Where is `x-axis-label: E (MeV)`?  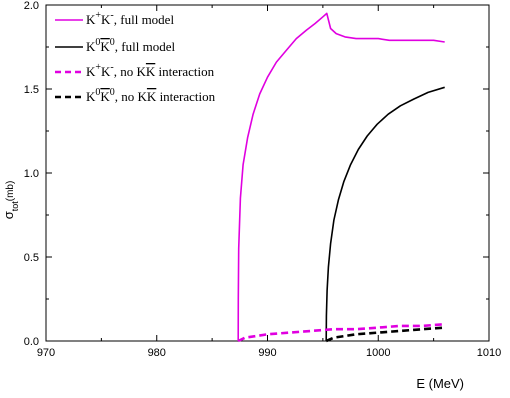
x-axis-label: E (MeV) is located at coordinates (440, 383).